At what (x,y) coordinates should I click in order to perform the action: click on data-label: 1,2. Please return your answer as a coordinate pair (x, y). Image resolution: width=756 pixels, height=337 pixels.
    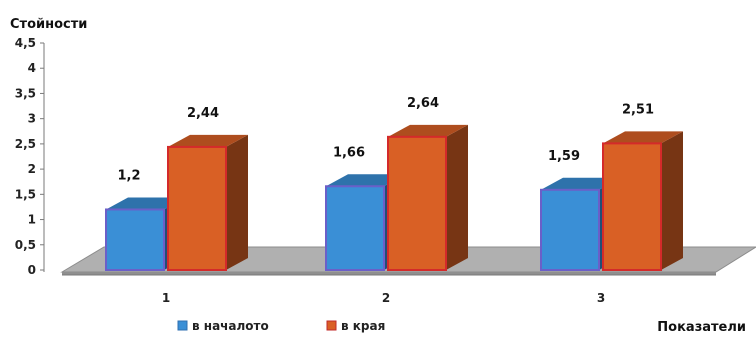
    Looking at the image, I should click on (128, 175).